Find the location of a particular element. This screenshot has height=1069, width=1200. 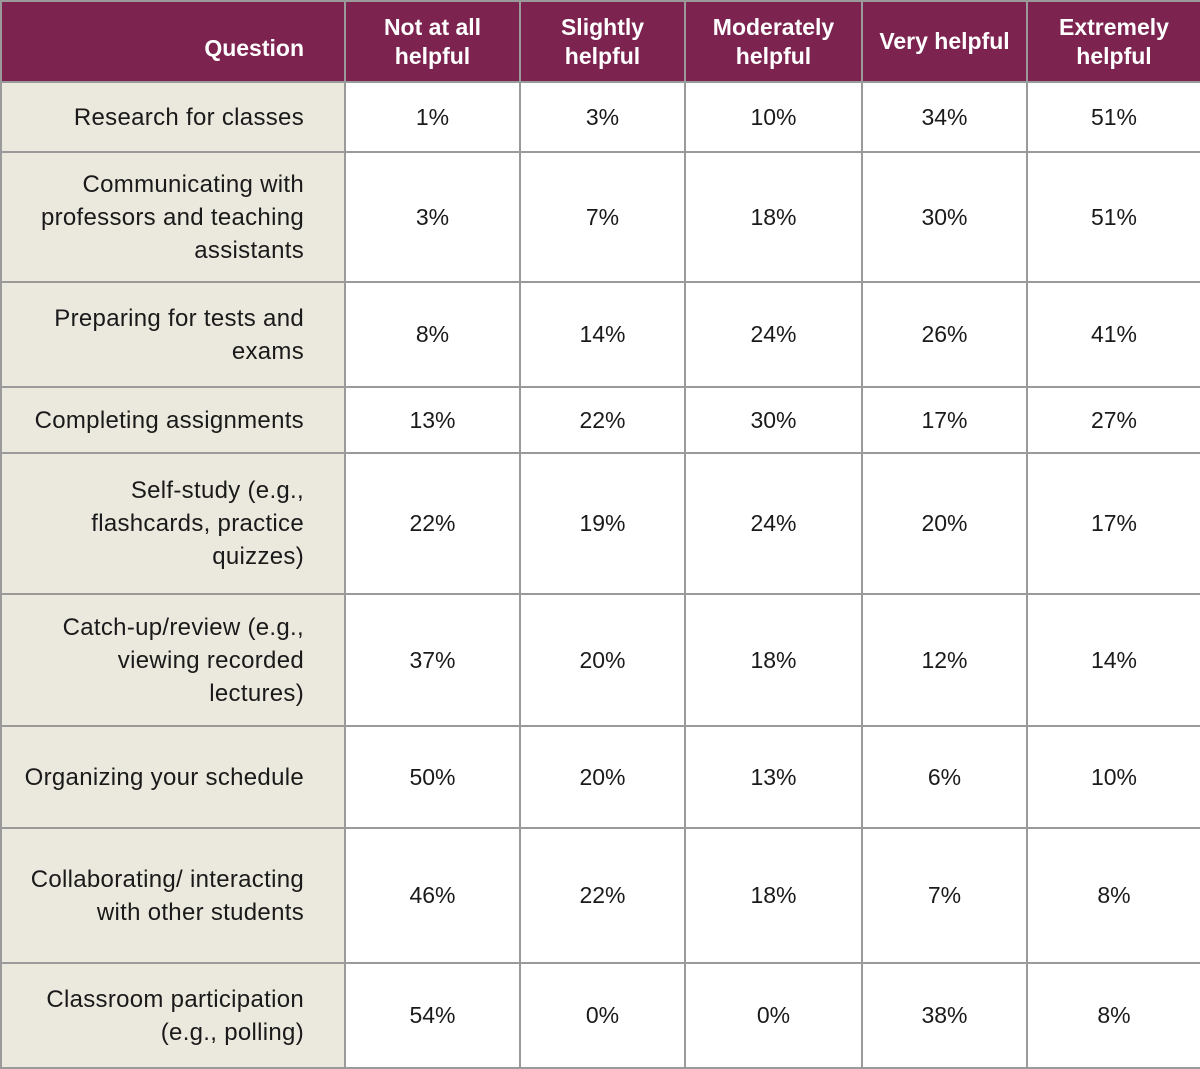

cell-very-helpful: 38% is located at coordinates (944, 1015).